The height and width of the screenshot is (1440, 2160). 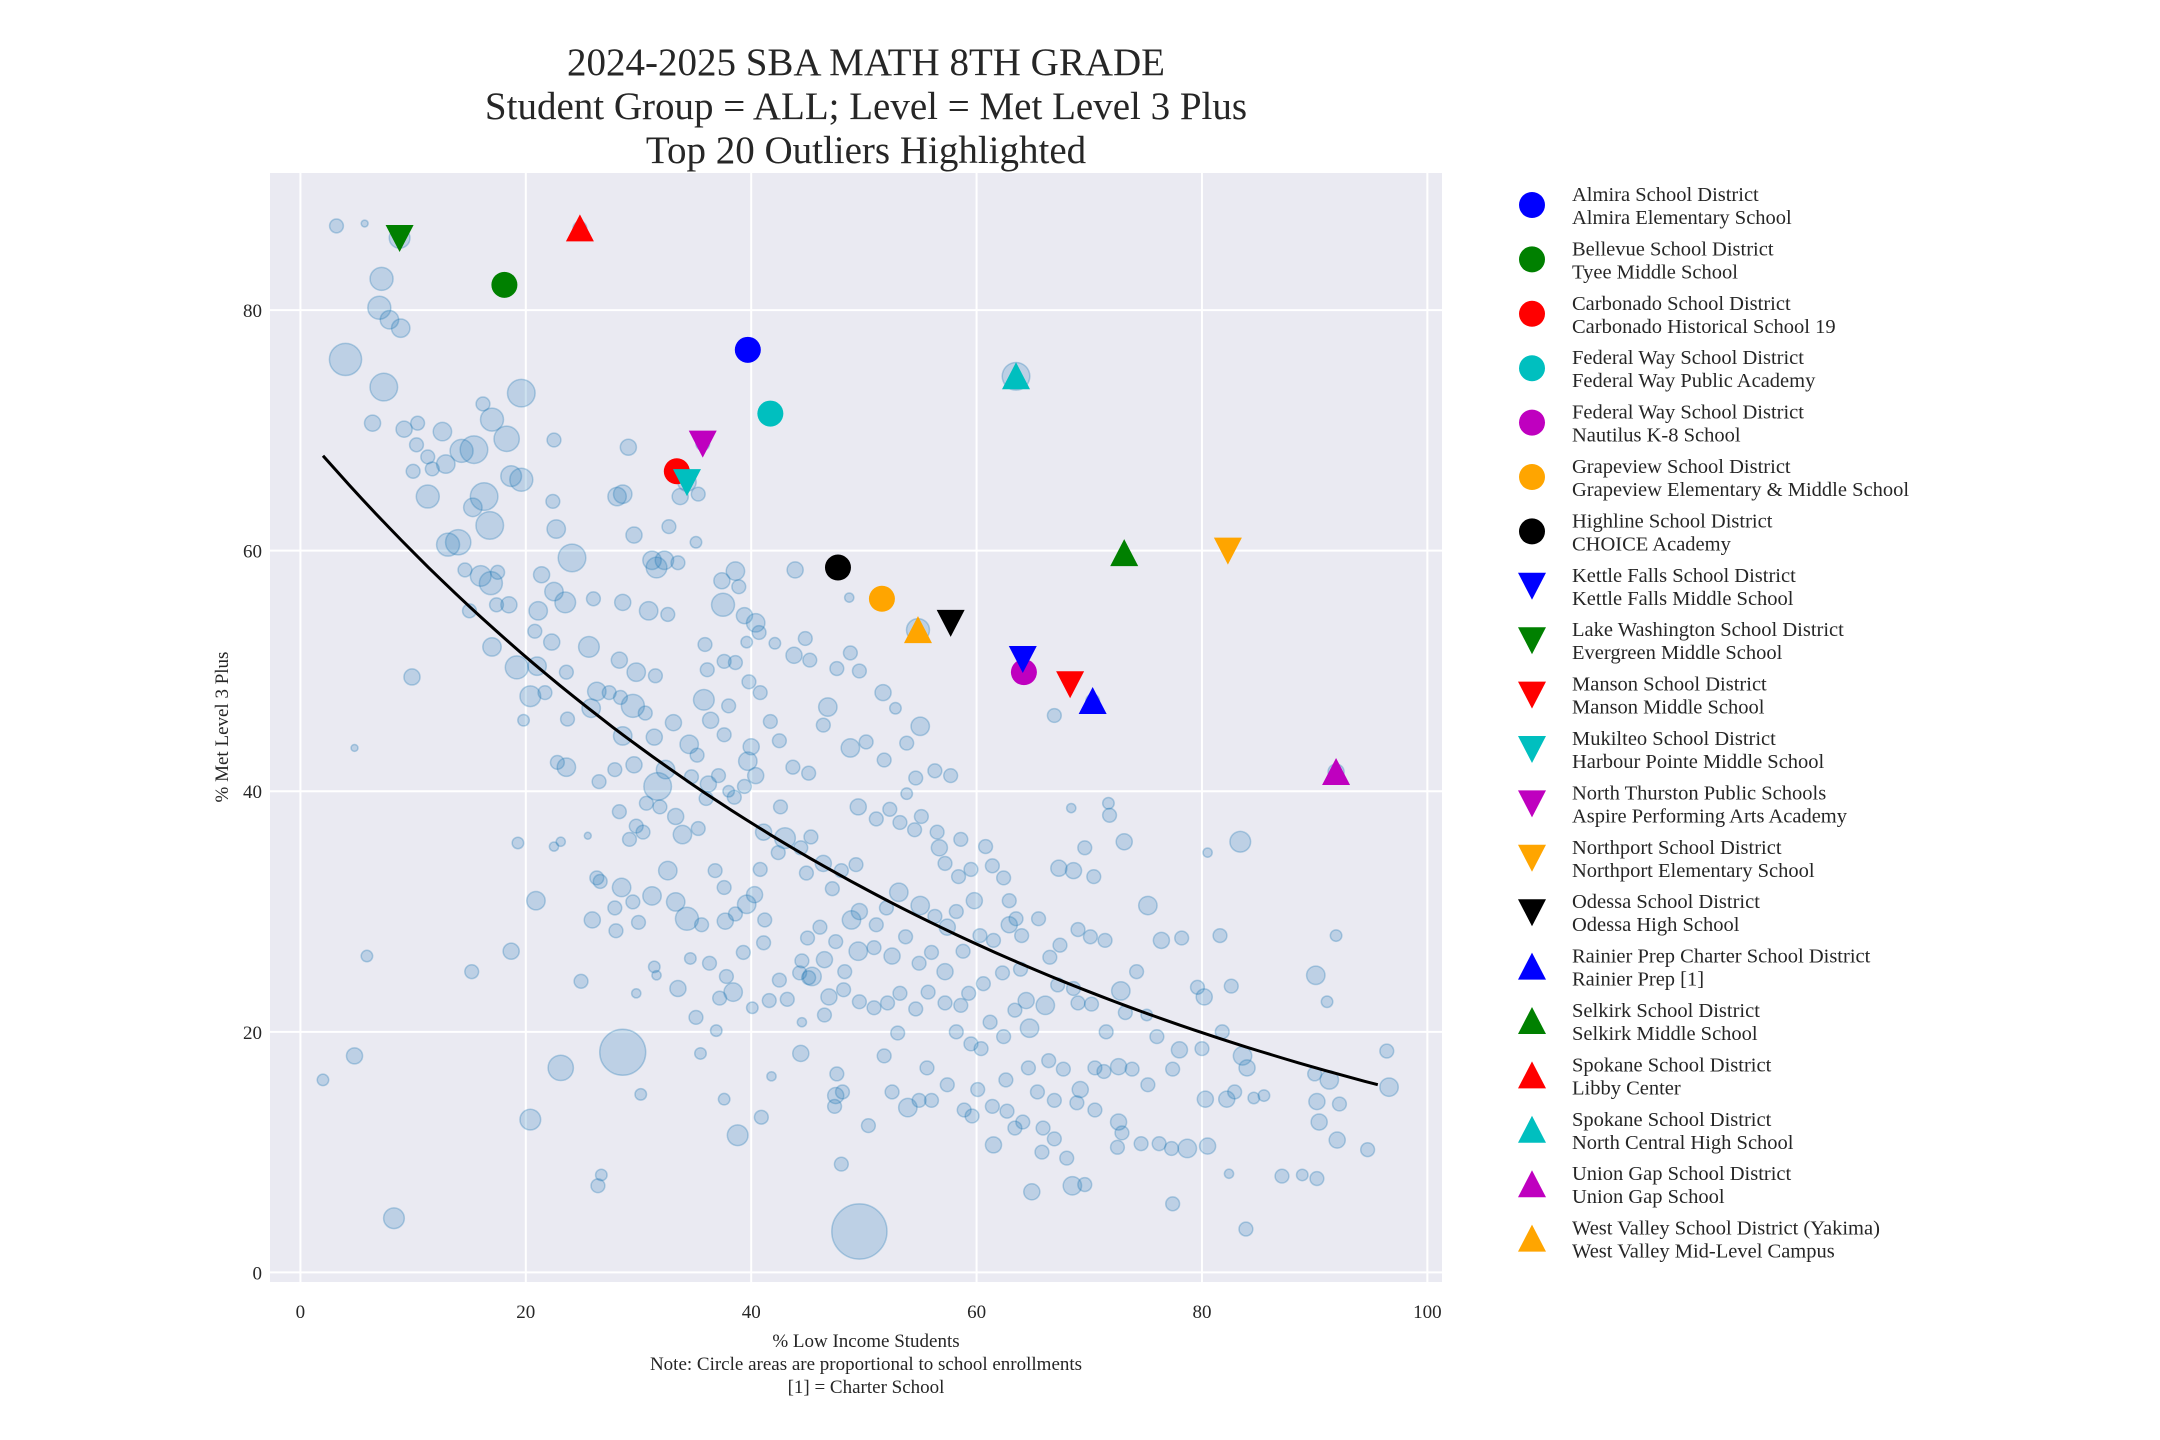 What do you see at coordinates (579, 228) in the screenshot?
I see `highlight-marker-triangle-up` at bounding box center [579, 228].